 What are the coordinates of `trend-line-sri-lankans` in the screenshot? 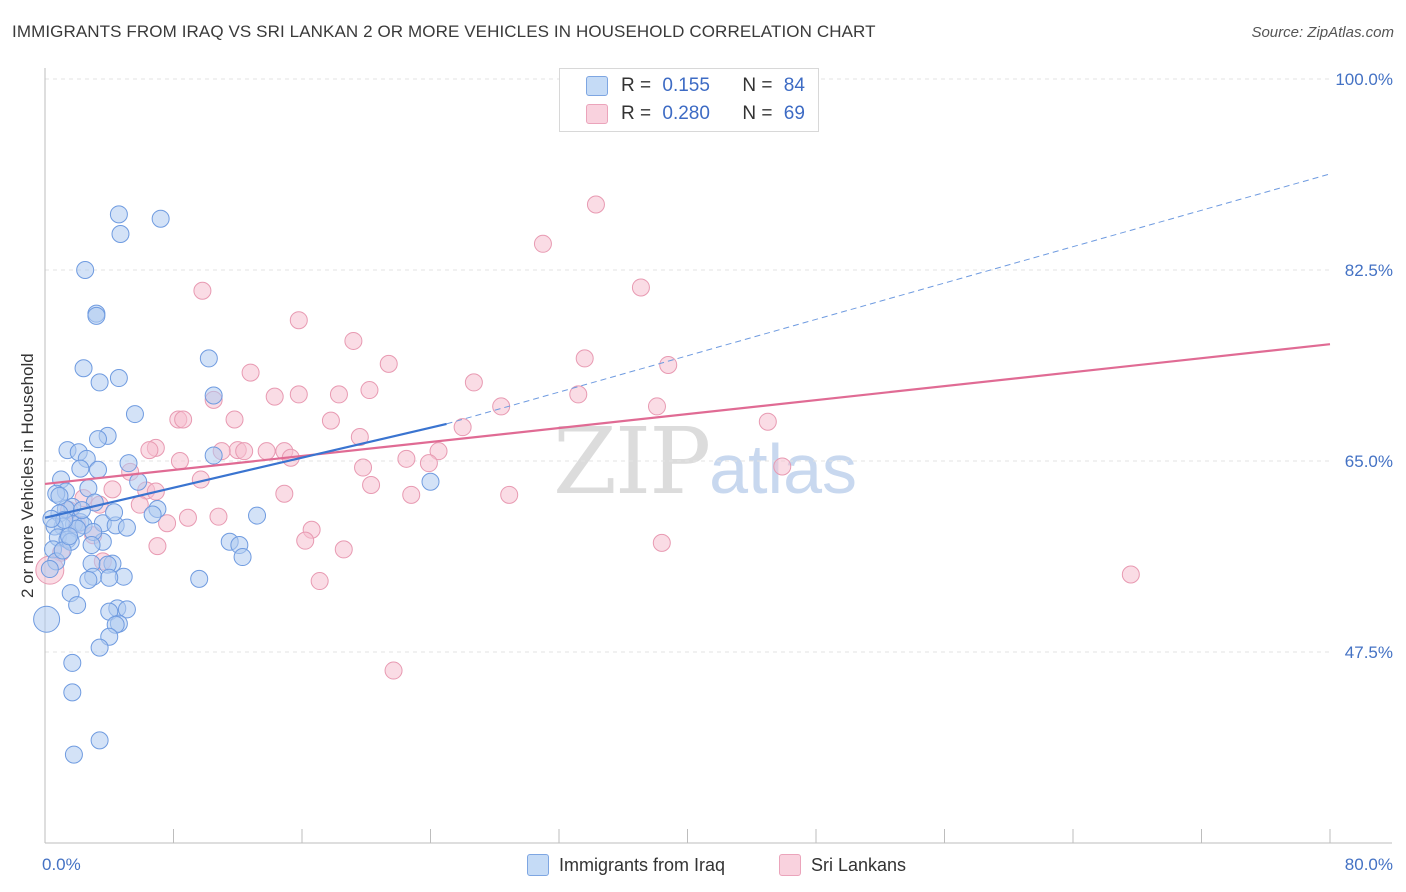 It's located at (687, 414).